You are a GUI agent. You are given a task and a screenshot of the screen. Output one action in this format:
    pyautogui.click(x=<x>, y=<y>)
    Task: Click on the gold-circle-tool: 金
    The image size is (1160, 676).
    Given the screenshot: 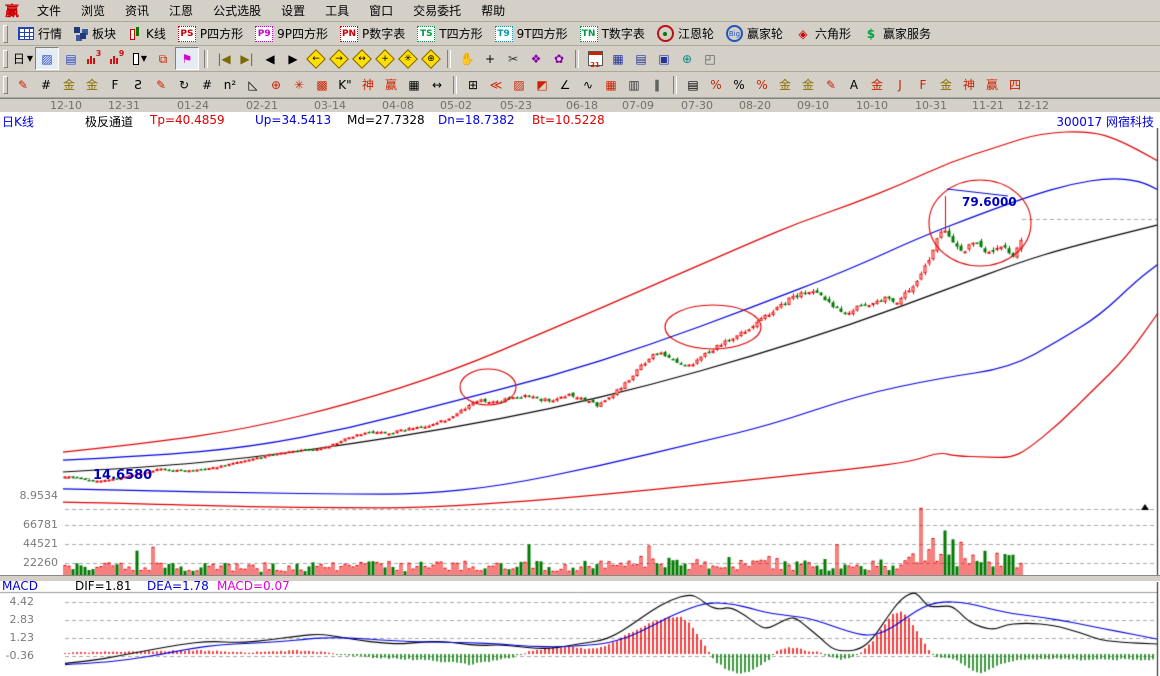 What is the action you would take?
    pyautogui.click(x=784, y=84)
    